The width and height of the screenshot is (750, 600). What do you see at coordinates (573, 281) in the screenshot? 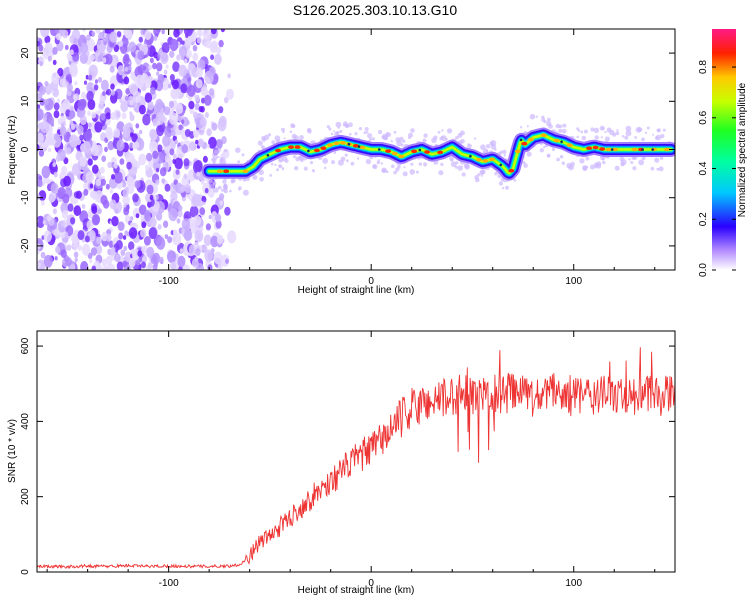
I see `xtick-label: 100` at bounding box center [573, 281].